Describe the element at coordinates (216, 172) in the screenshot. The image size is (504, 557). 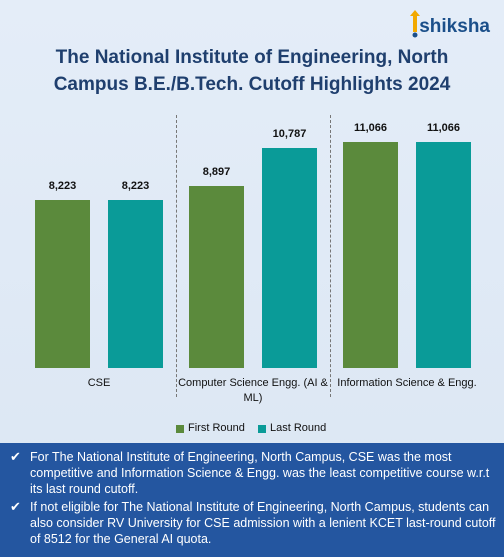
I see `data-label: 8,897` at that location.